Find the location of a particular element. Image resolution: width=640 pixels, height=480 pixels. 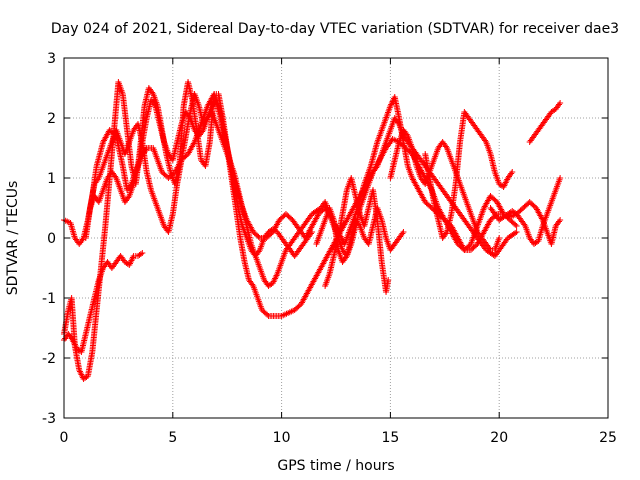

y-tick-label: 3 is located at coordinates (51, 59).